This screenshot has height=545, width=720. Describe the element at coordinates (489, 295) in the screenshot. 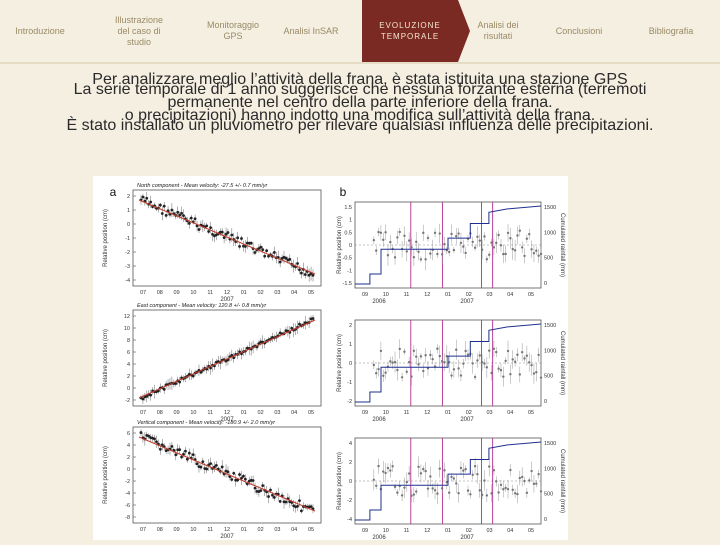

I see `right-xtick: 03` at that location.